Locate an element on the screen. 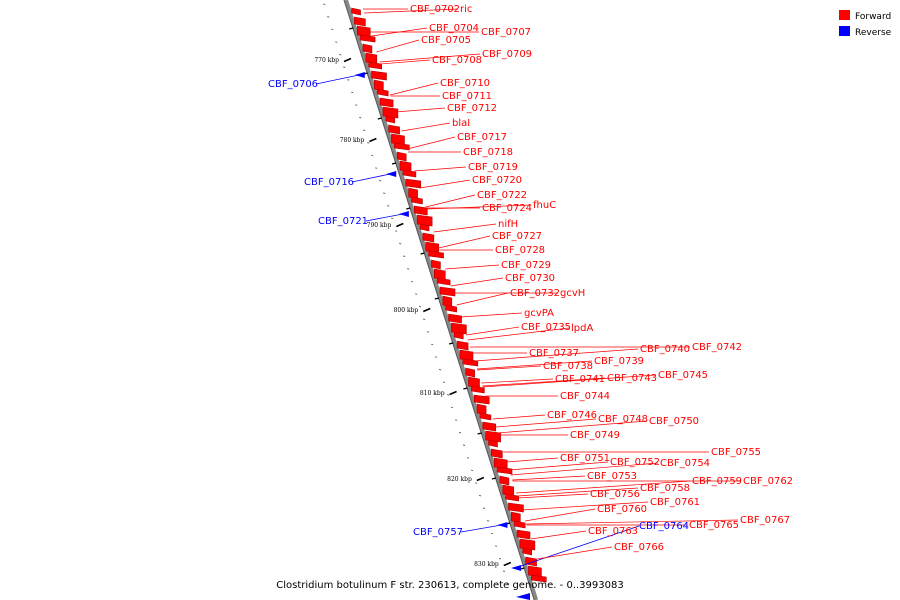  forward-gene-label: CBF_0720 is located at coordinates (497, 180).